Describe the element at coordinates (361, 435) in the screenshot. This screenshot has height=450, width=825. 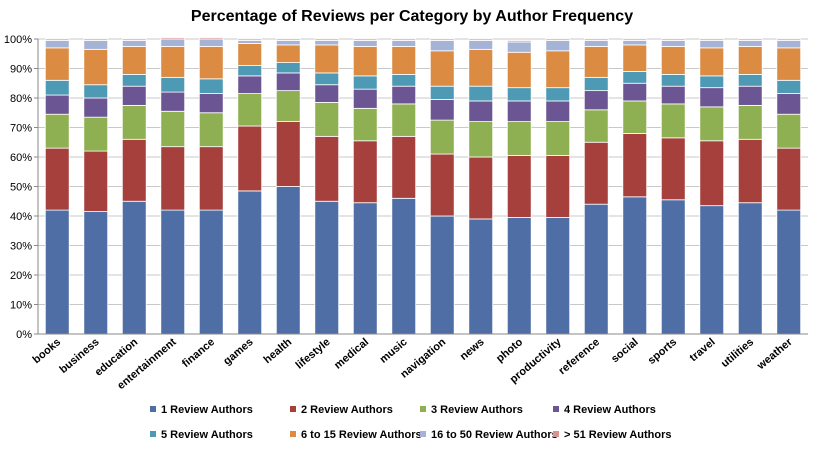
I see `legend-label: 6 to 15 Review Authors` at that location.